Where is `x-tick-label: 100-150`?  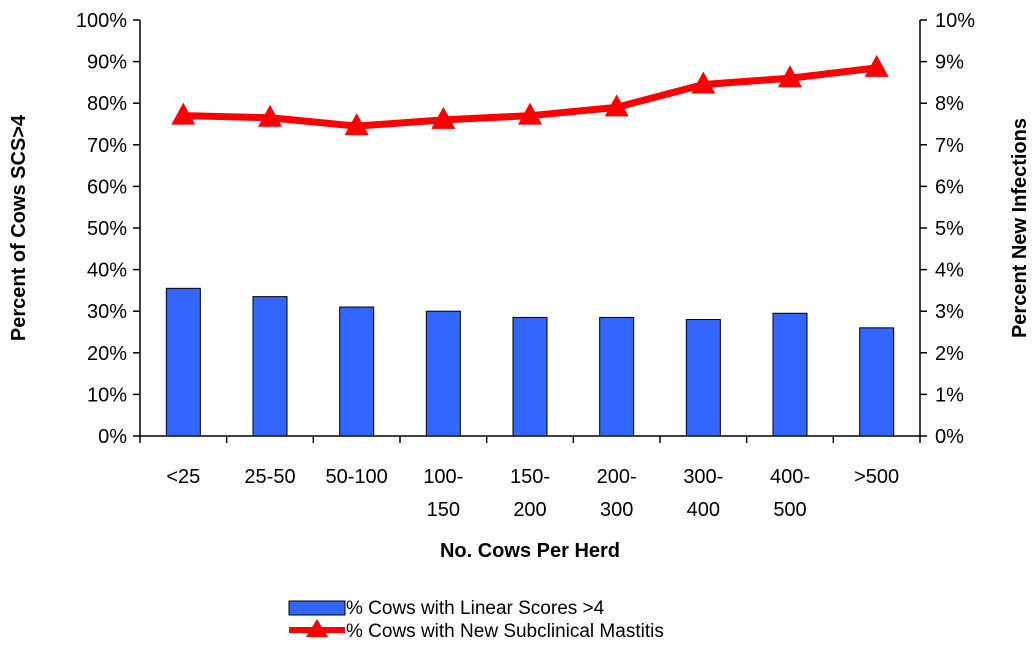
x-tick-label: 100-150 is located at coordinates (443, 493).